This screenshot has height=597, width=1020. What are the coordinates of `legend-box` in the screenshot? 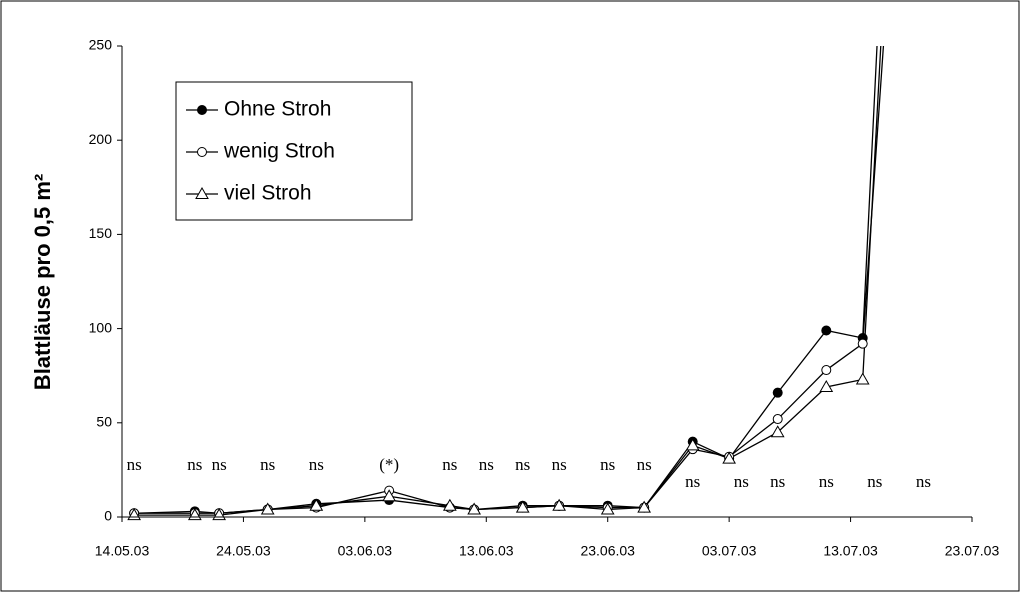 It's located at (294, 151).